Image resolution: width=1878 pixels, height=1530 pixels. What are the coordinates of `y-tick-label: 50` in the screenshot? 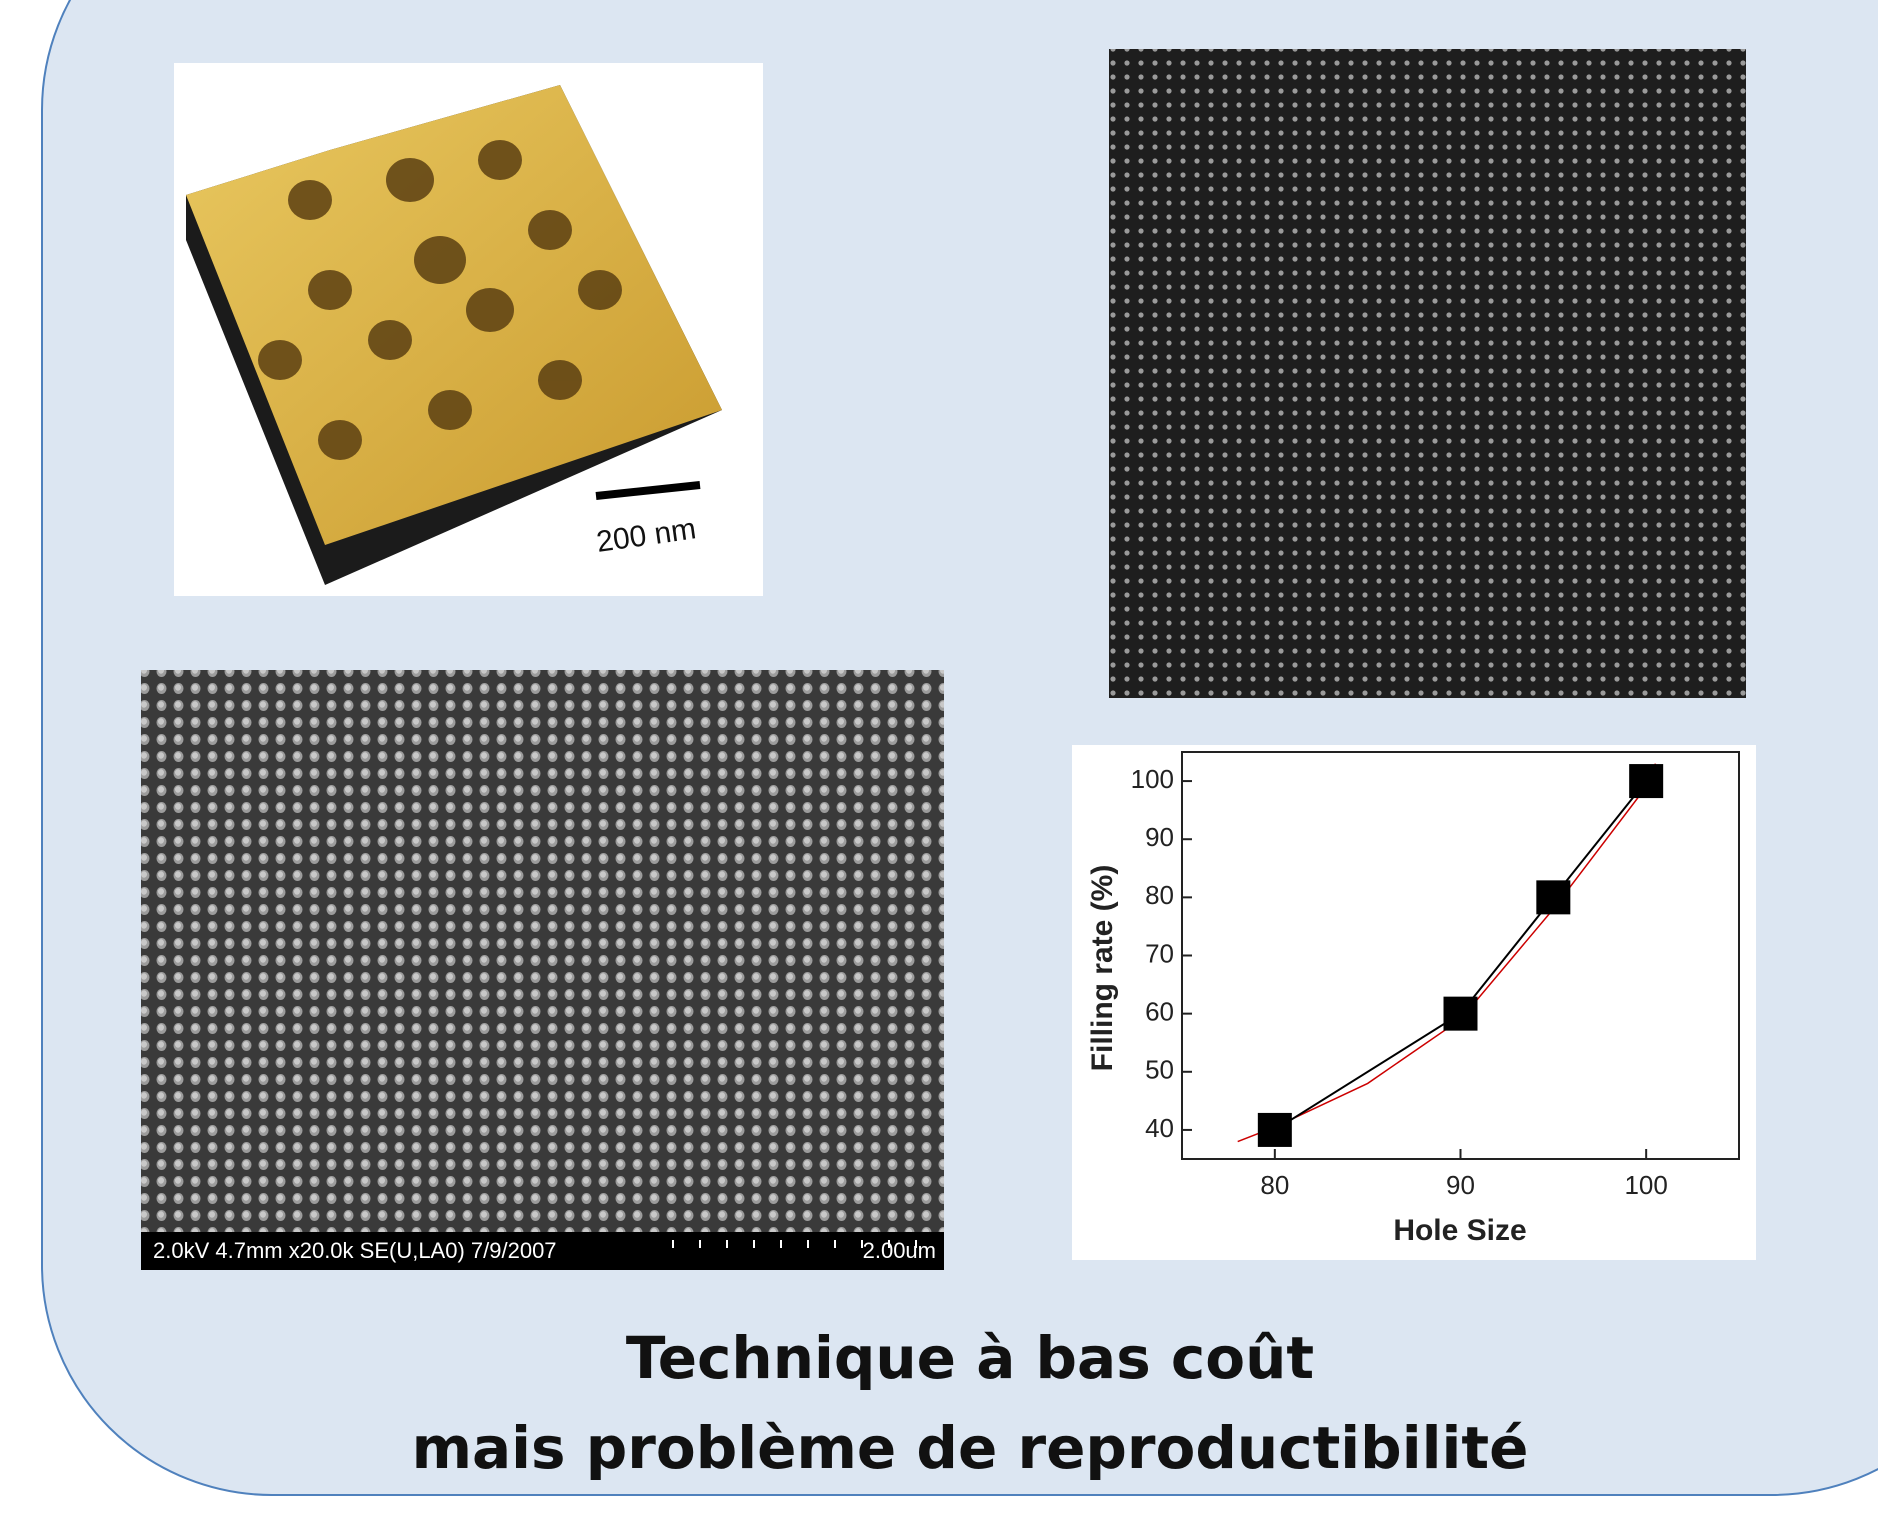 It's located at (1159, 1070).